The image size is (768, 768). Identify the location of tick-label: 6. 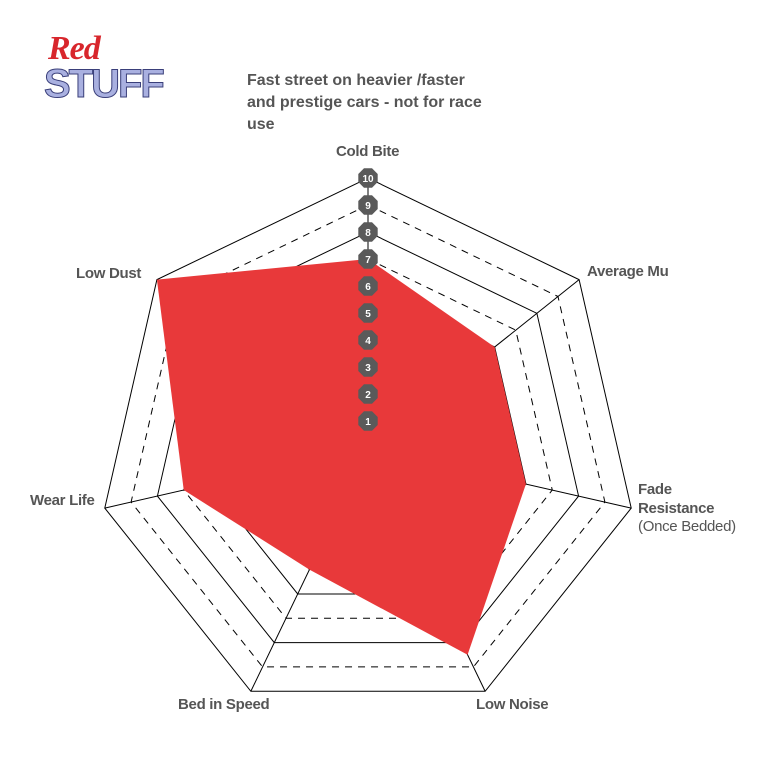
(368, 287).